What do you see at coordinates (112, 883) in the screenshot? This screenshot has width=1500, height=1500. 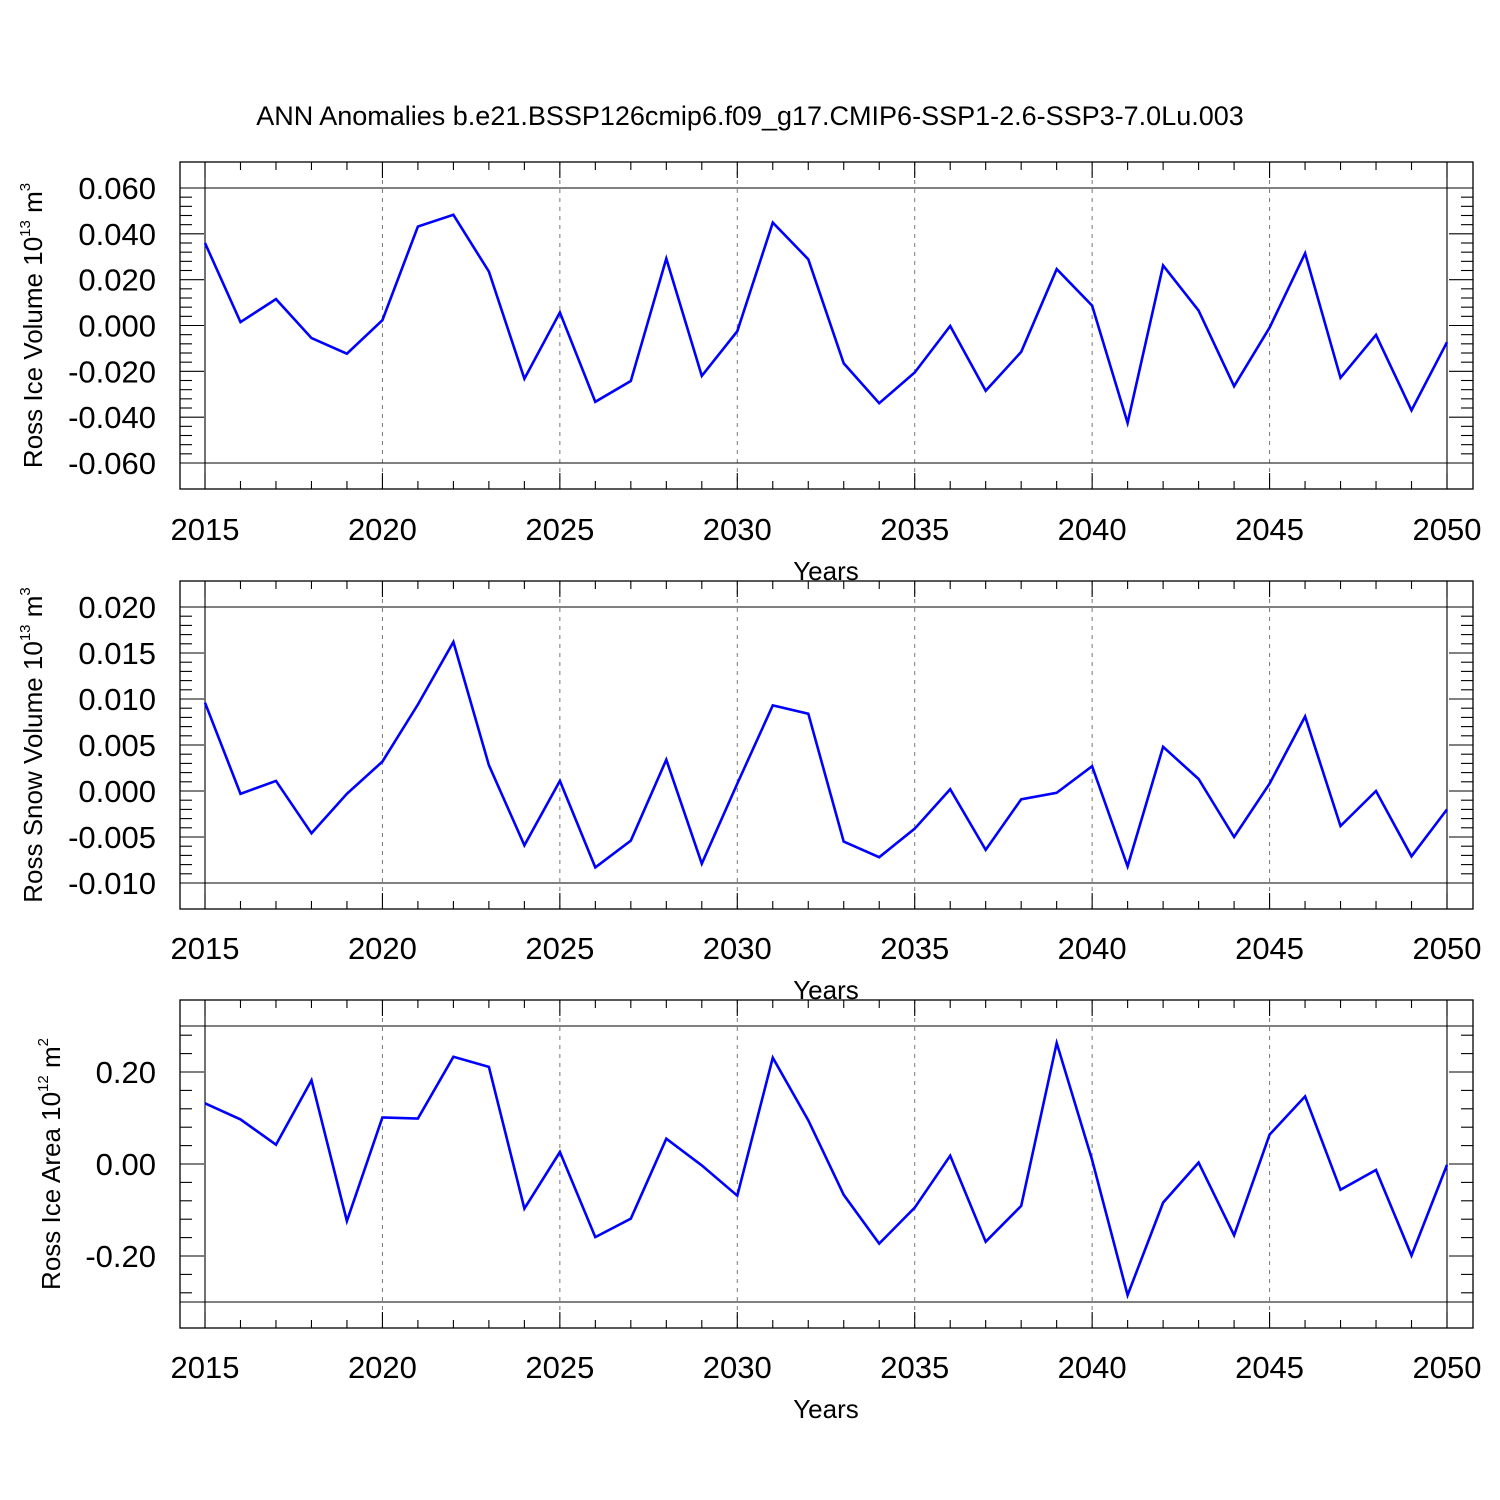 I see `y-tick-label: -0.010` at bounding box center [112, 883].